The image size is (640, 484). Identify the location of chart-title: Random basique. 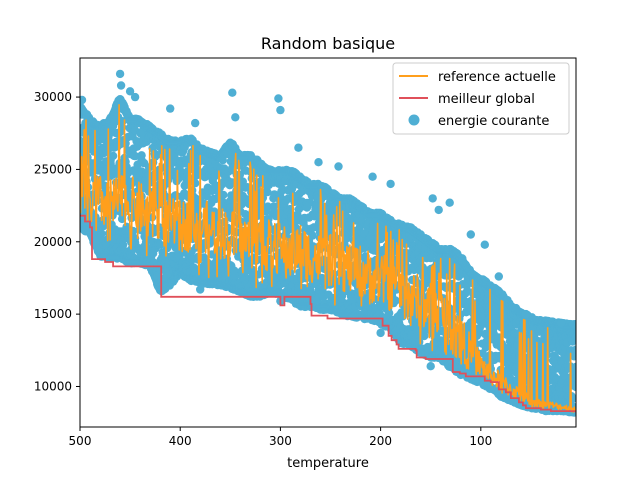
(328, 43).